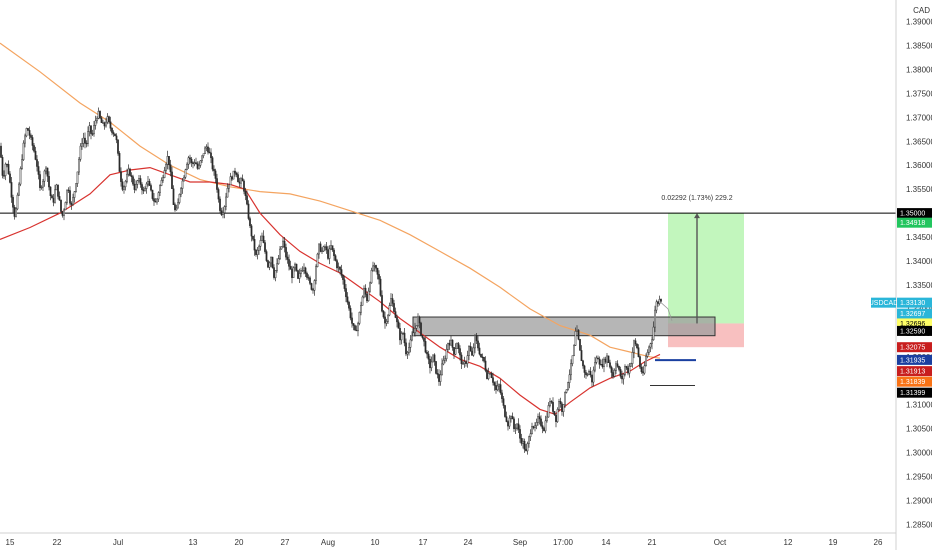 The width and height of the screenshot is (932, 550). What do you see at coordinates (912, 324) in the screenshot?
I see `price-tag-label: 1.32696` at bounding box center [912, 324].